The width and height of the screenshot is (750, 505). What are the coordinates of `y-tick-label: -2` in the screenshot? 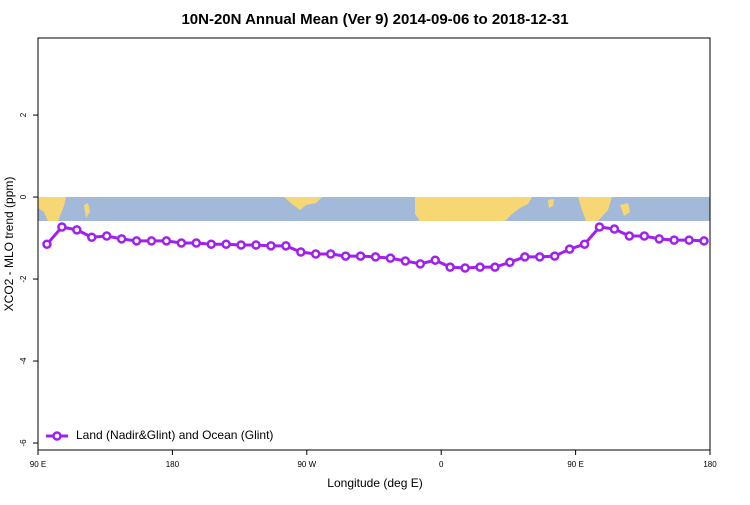 It's located at (23, 279).